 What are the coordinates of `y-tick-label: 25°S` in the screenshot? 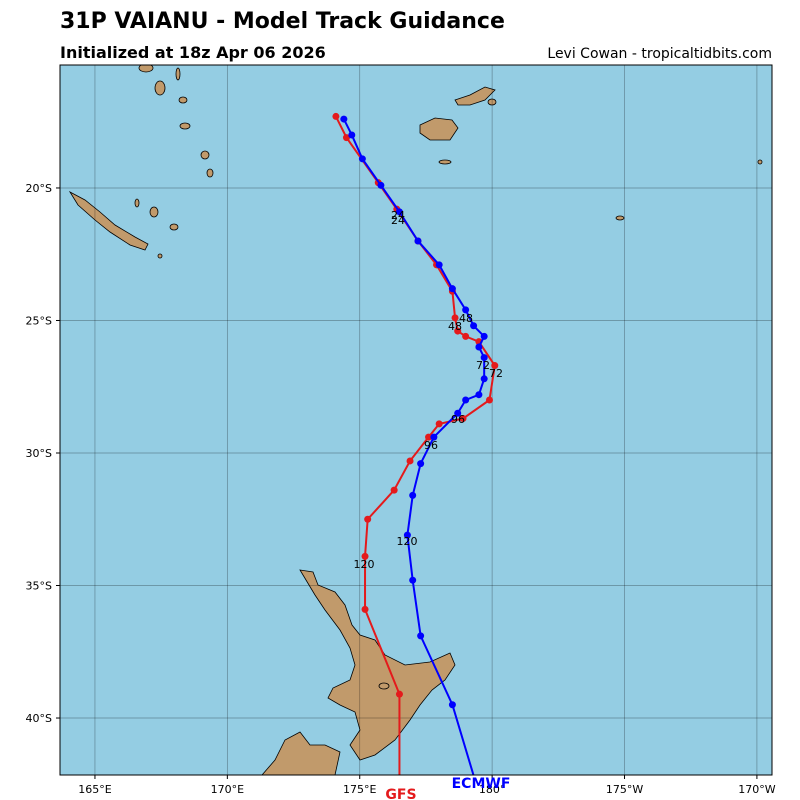 It's located at (39, 320).